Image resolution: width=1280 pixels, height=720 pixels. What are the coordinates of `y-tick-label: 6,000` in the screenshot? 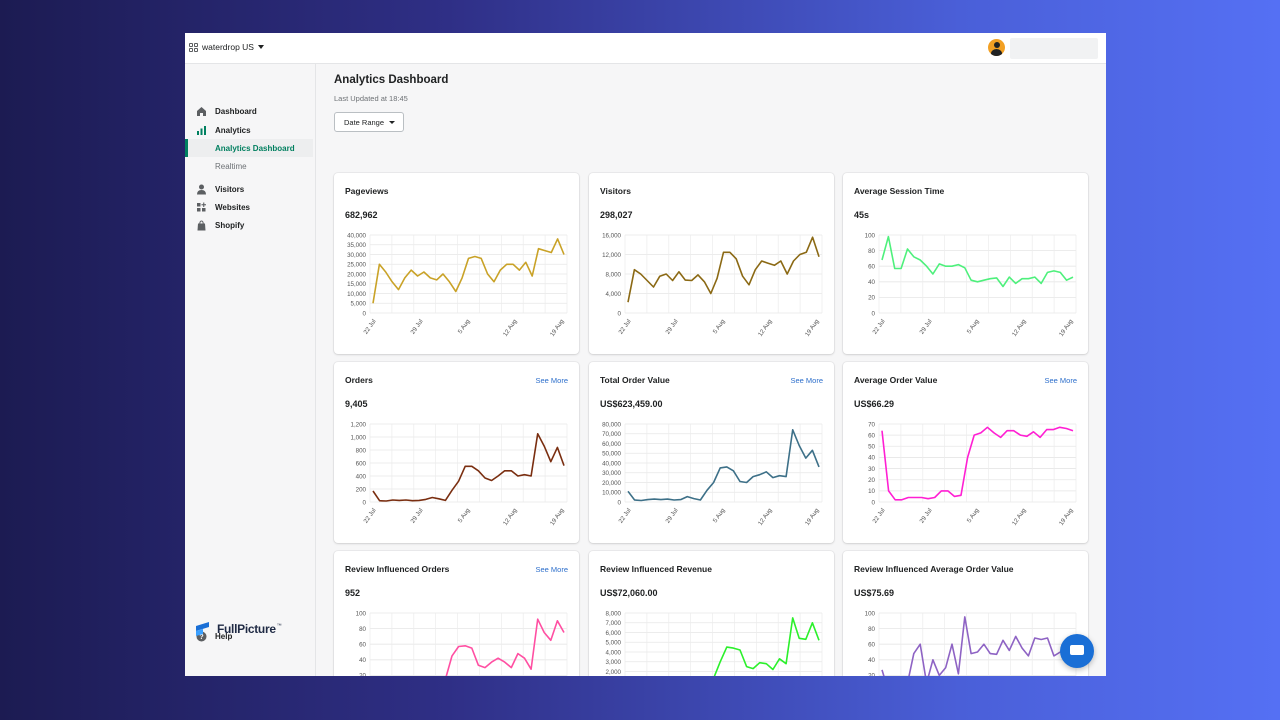 It's located at (614, 633).